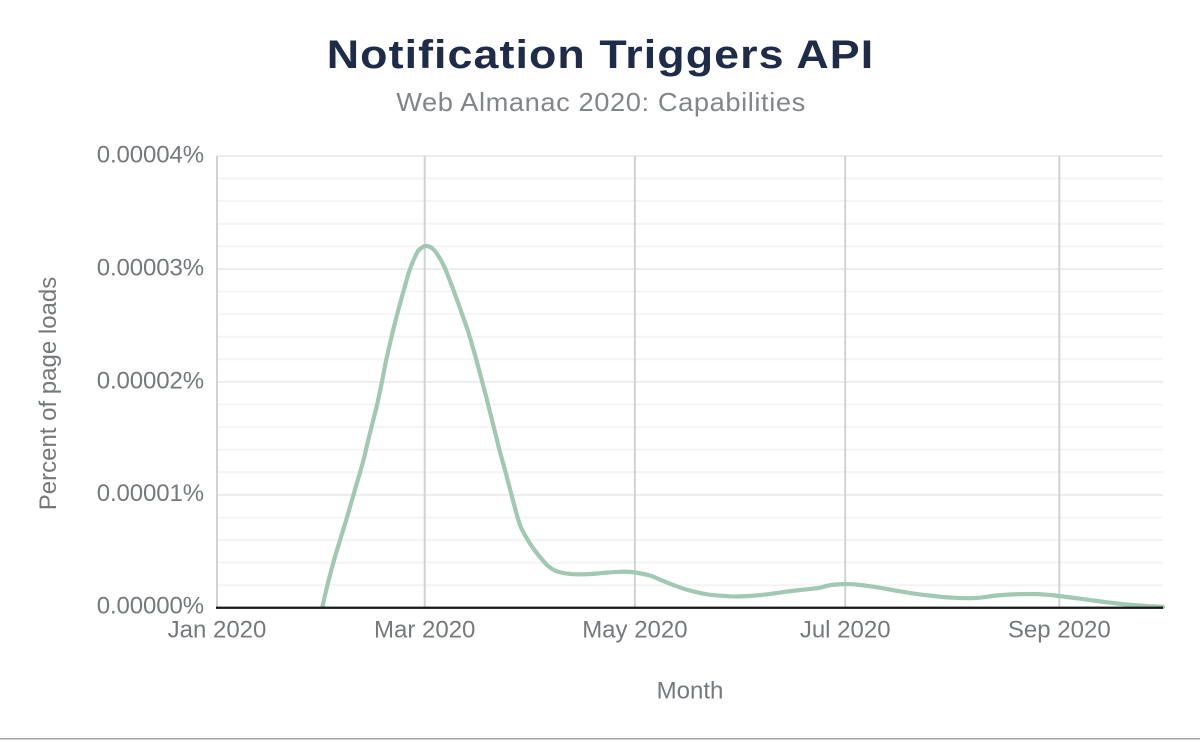 The width and height of the screenshot is (1200, 742). What do you see at coordinates (48, 394) in the screenshot?
I see `svg-text: Percent of page loads` at bounding box center [48, 394].